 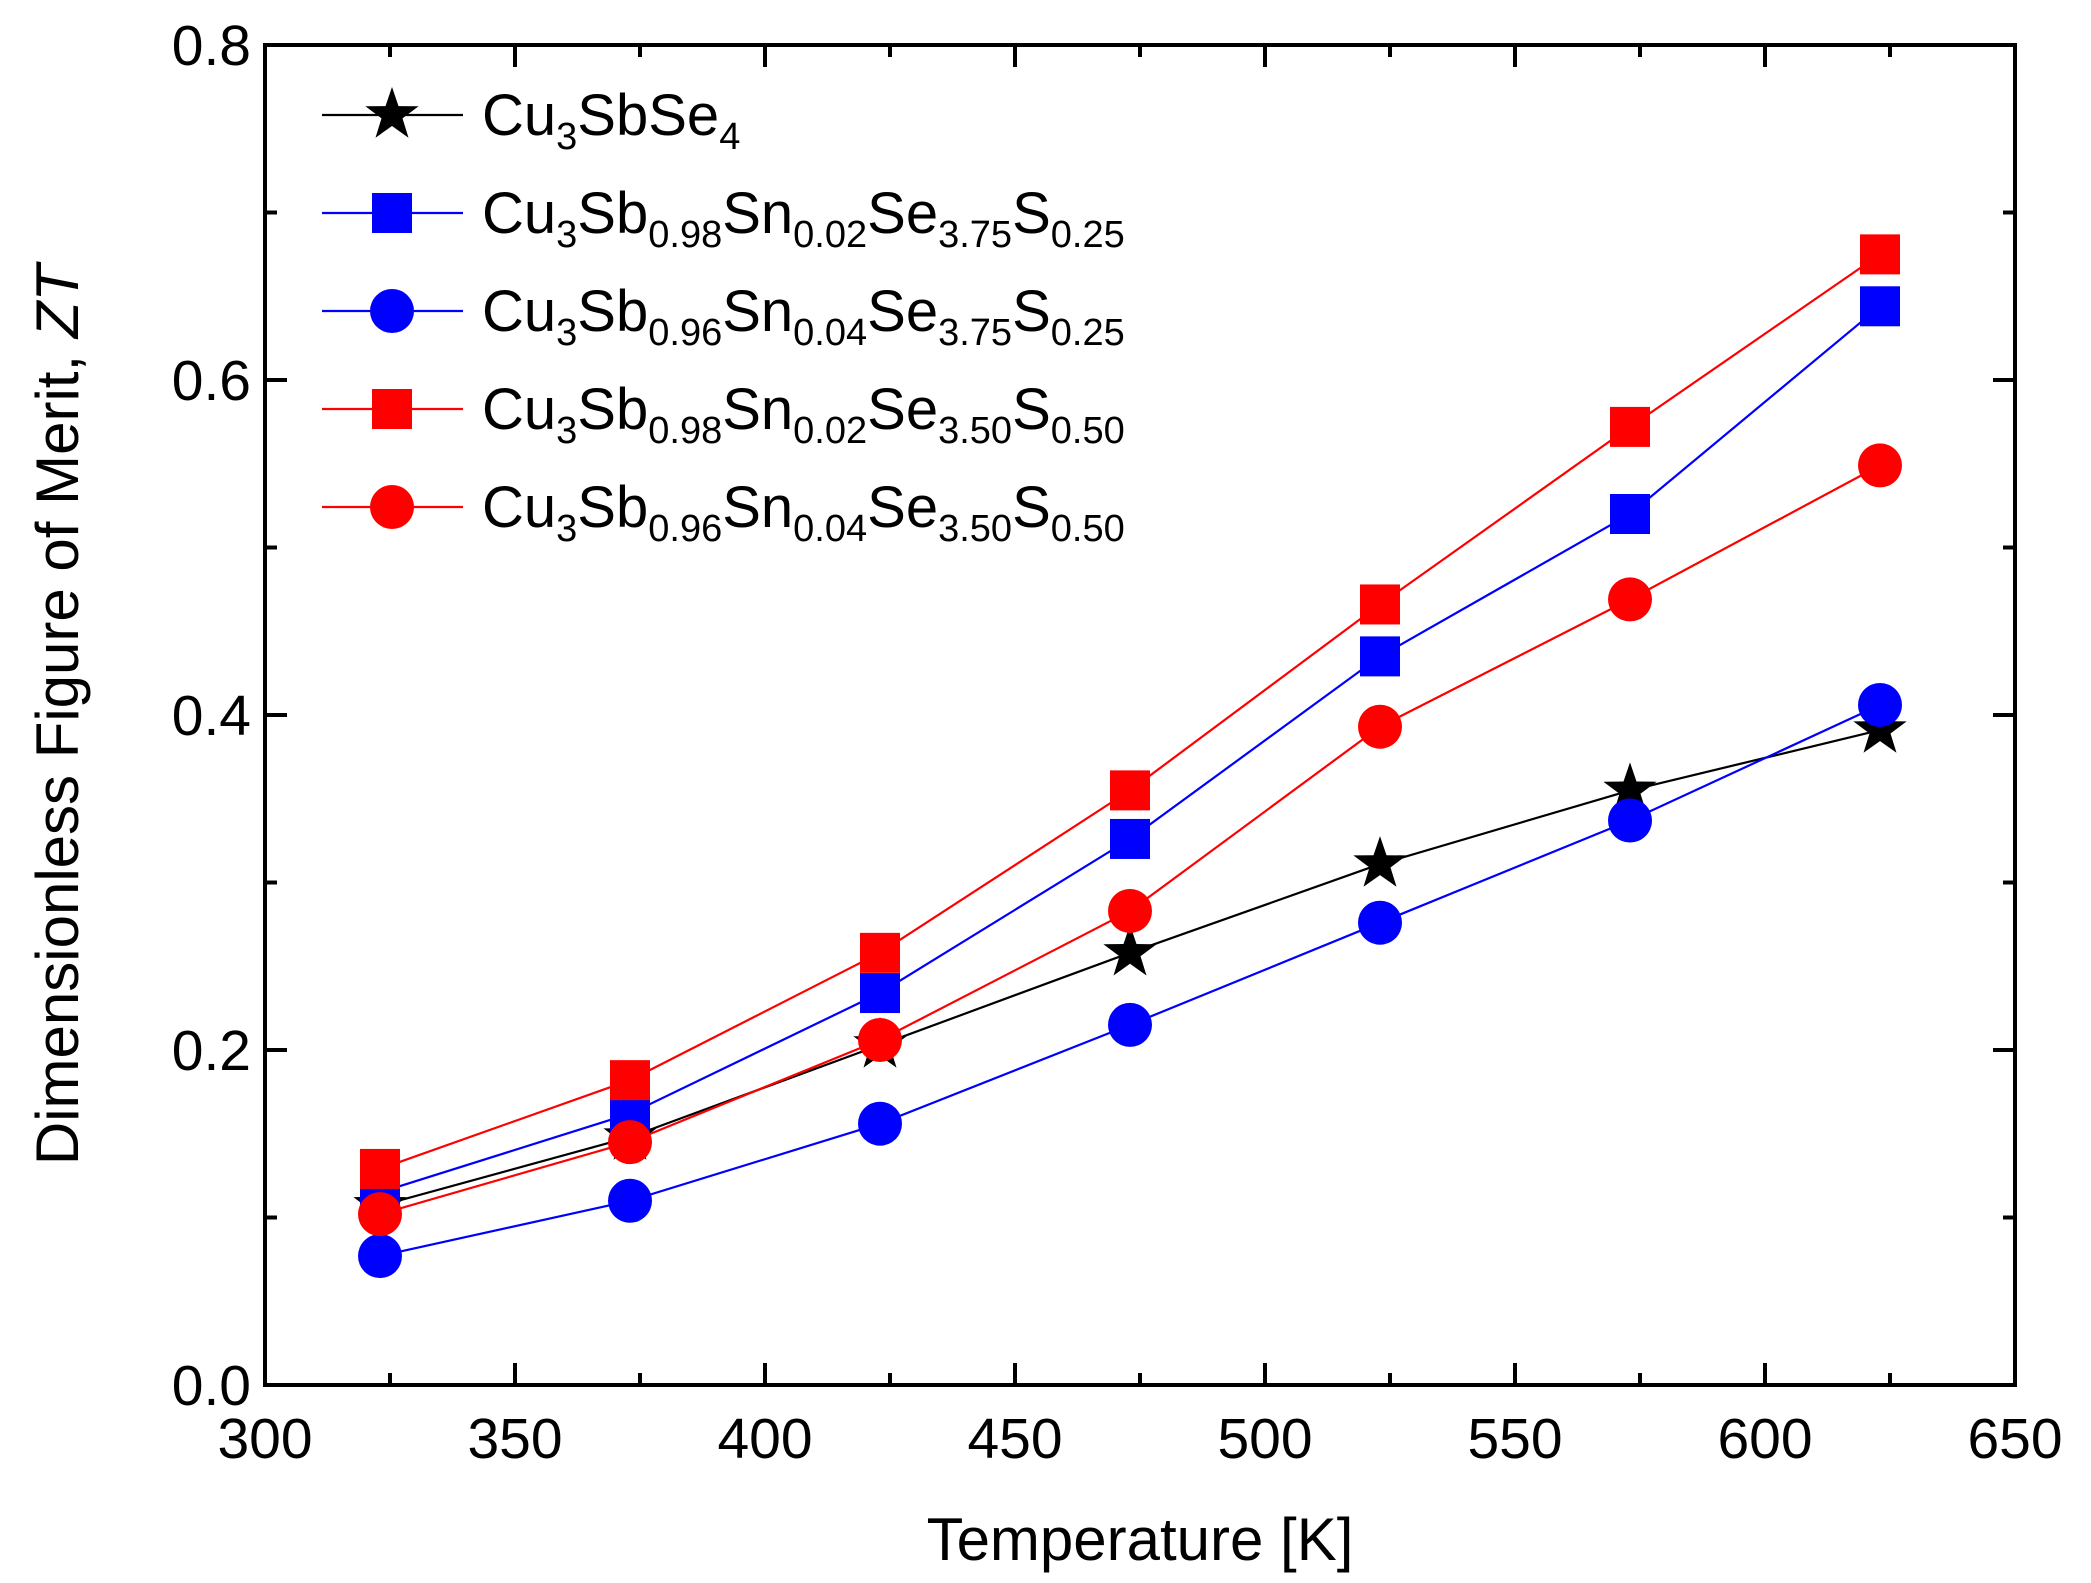 I want to click on x-axis-title: Temperature [K], so click(x=1140, y=1539).